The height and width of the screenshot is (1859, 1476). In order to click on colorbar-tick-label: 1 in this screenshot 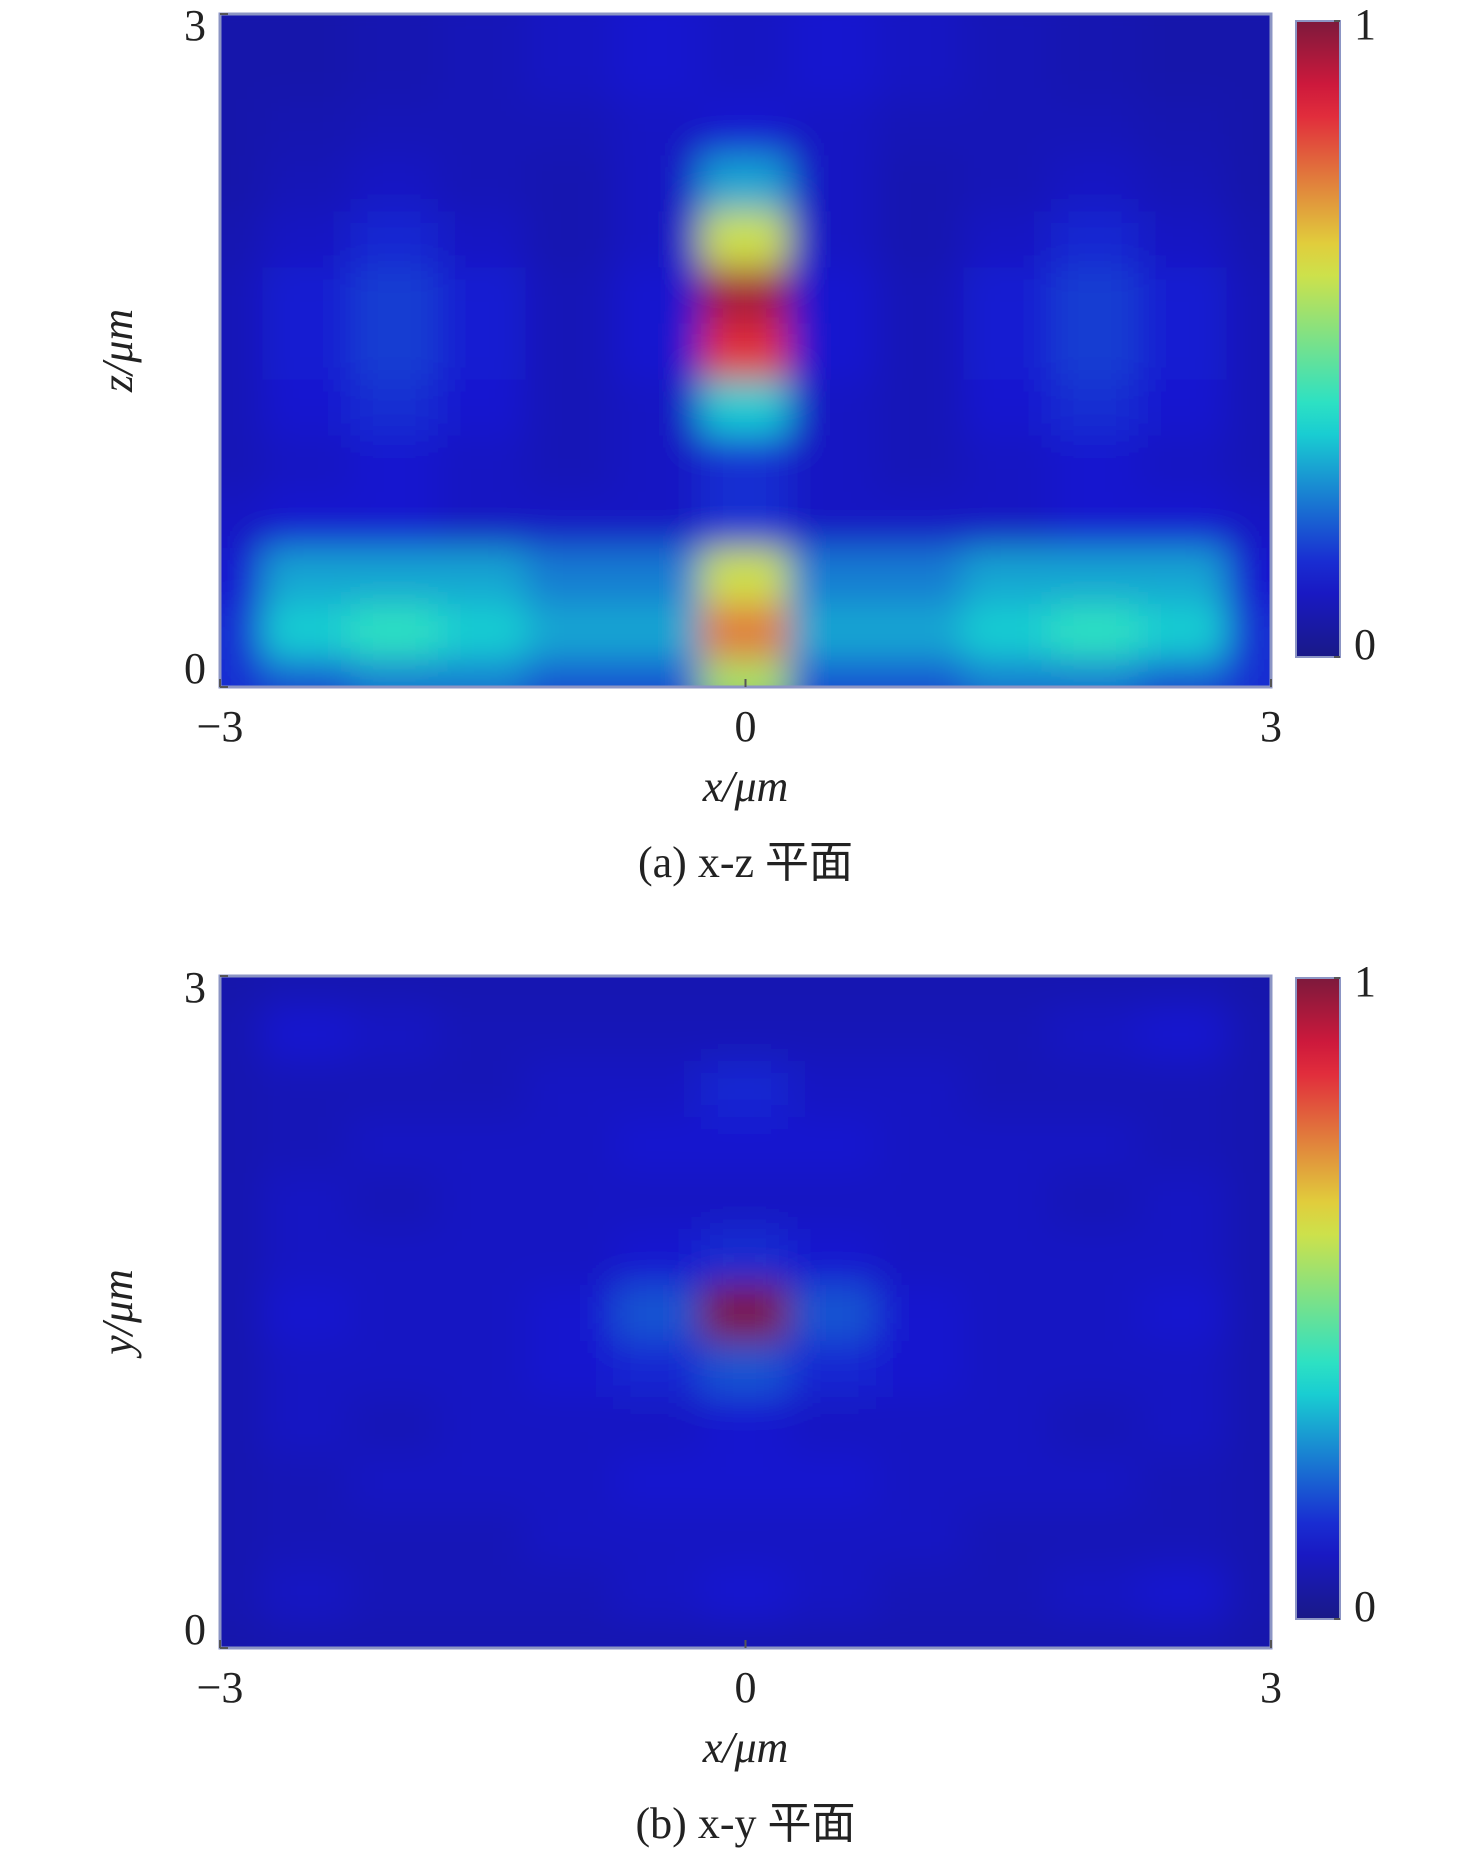, I will do `click(1365, 24)`.